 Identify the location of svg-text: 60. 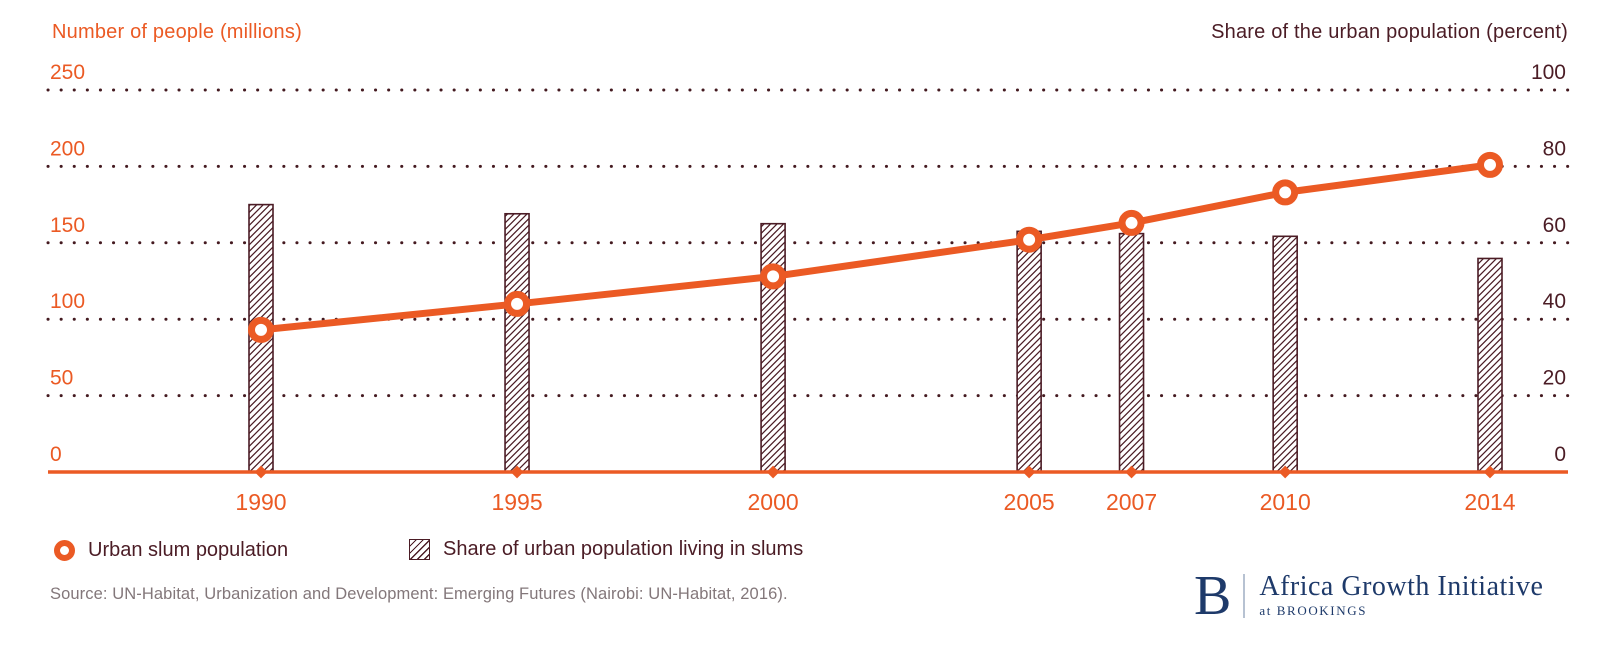
(1554, 225).